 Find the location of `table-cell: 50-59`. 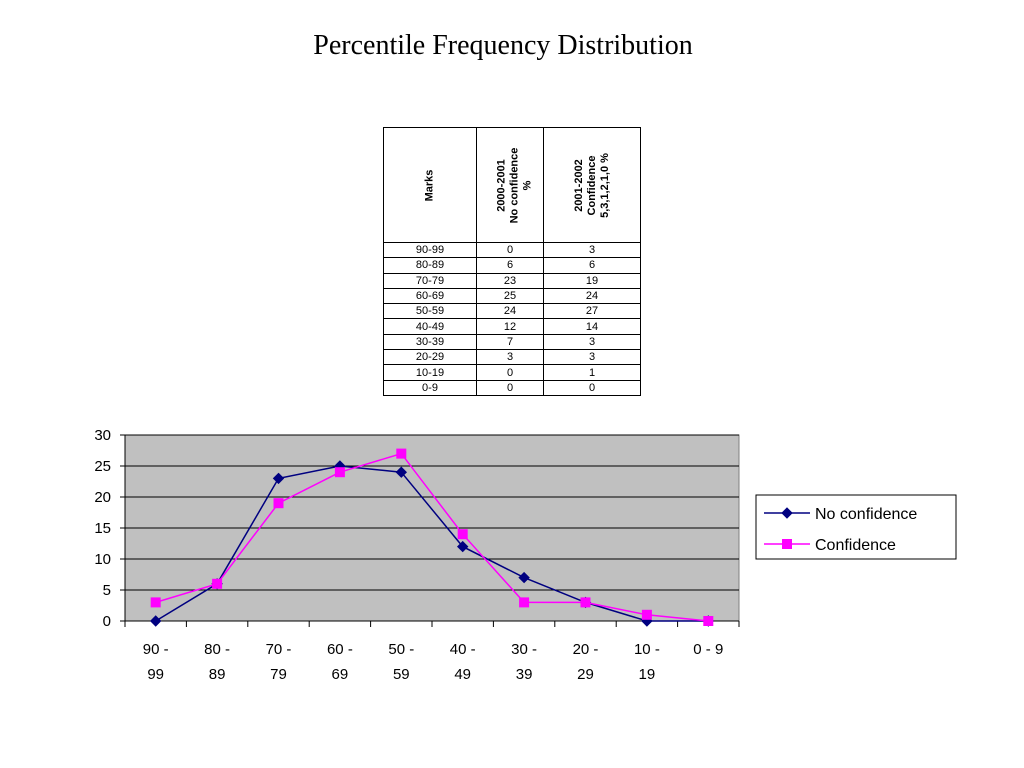

table-cell: 50-59 is located at coordinates (430, 311).